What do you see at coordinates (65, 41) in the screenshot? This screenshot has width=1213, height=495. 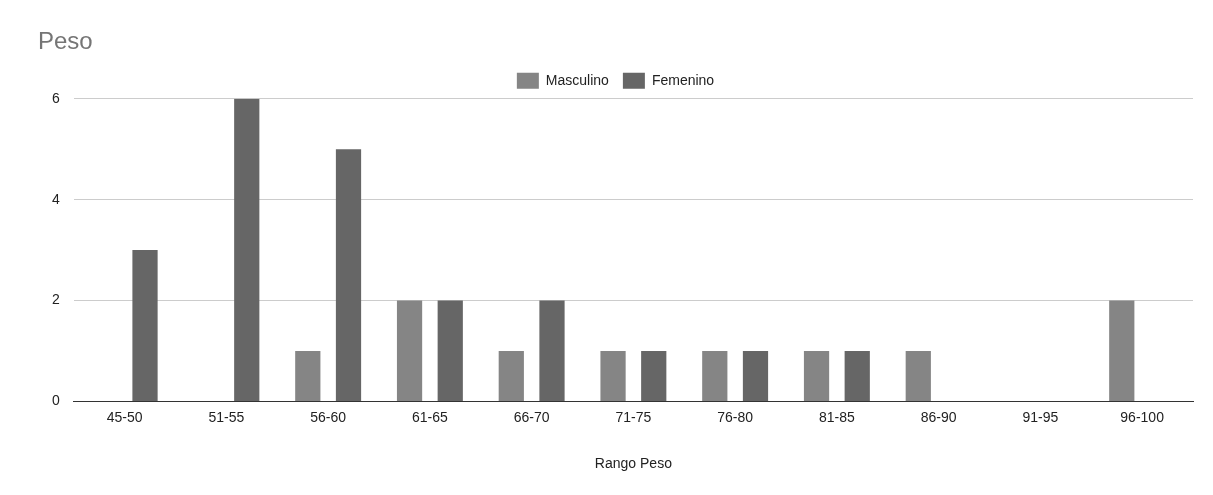 I see `chart-title: Peso` at bounding box center [65, 41].